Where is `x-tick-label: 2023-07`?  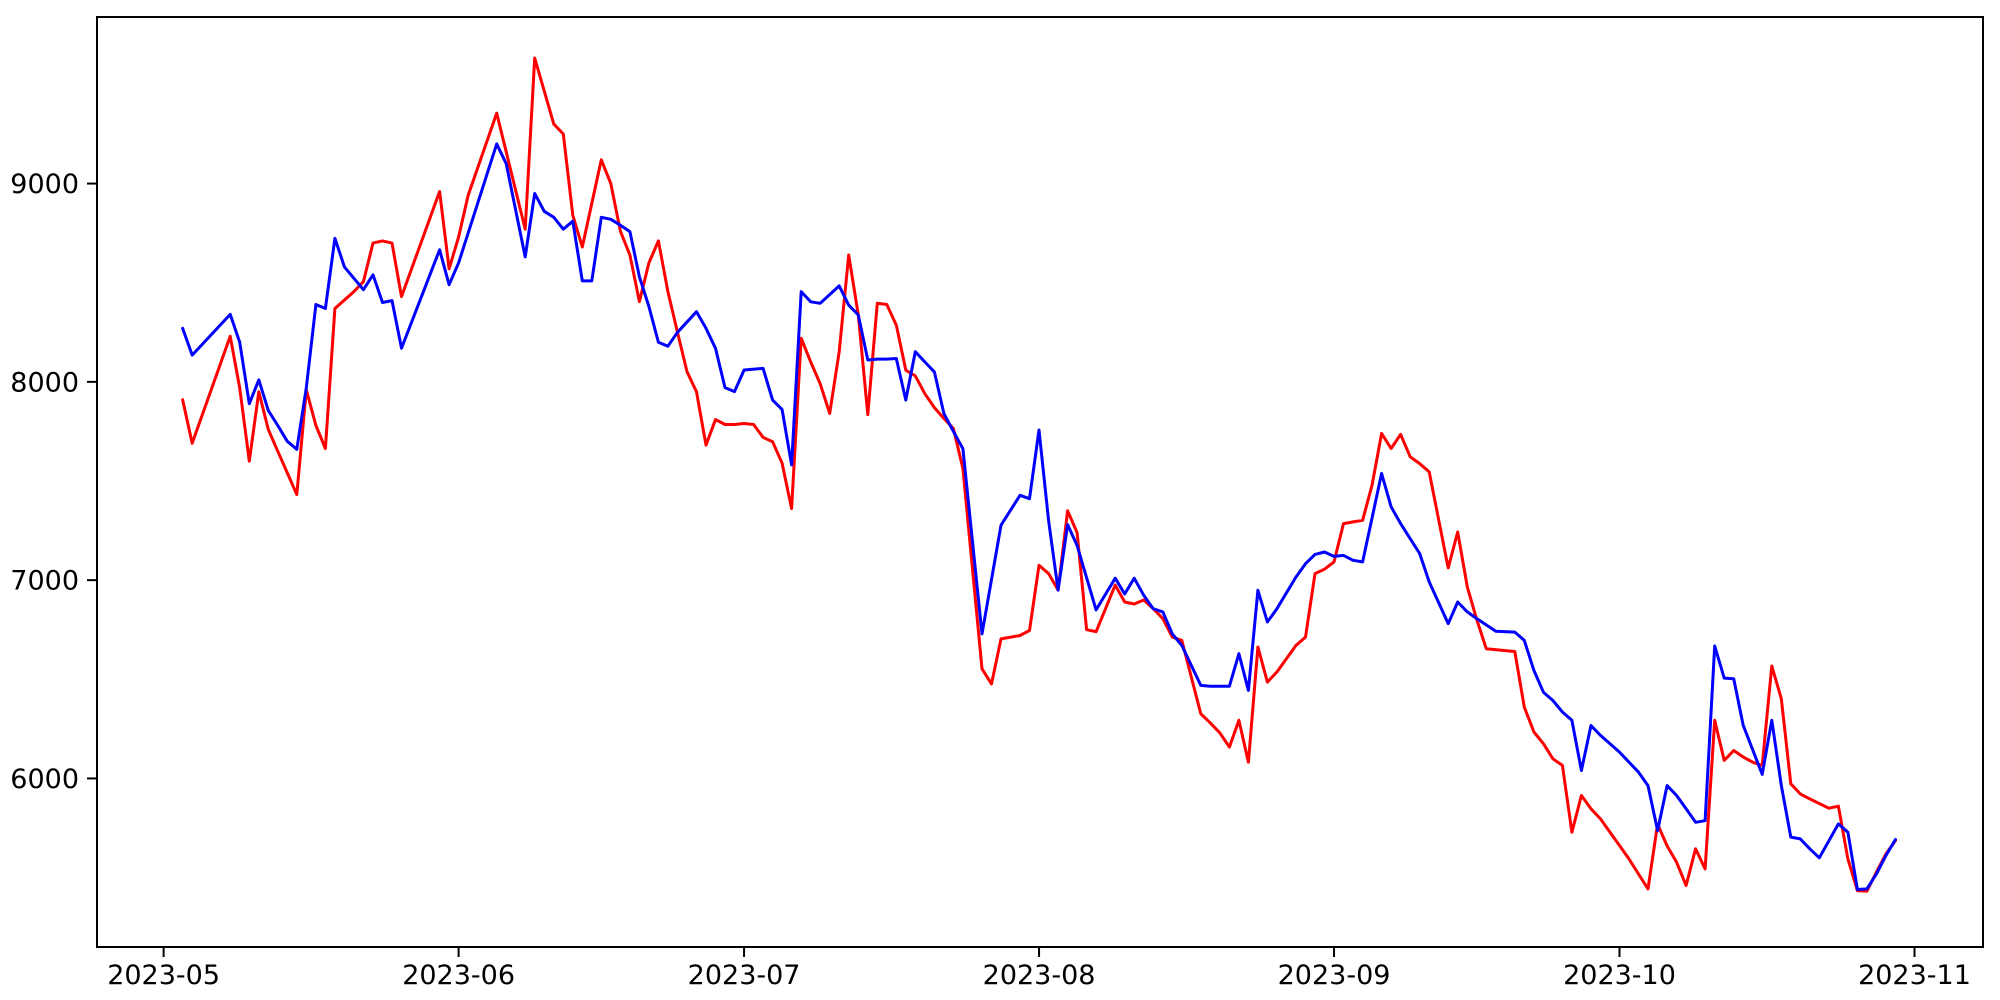 x-tick-label: 2023-07 is located at coordinates (744, 975).